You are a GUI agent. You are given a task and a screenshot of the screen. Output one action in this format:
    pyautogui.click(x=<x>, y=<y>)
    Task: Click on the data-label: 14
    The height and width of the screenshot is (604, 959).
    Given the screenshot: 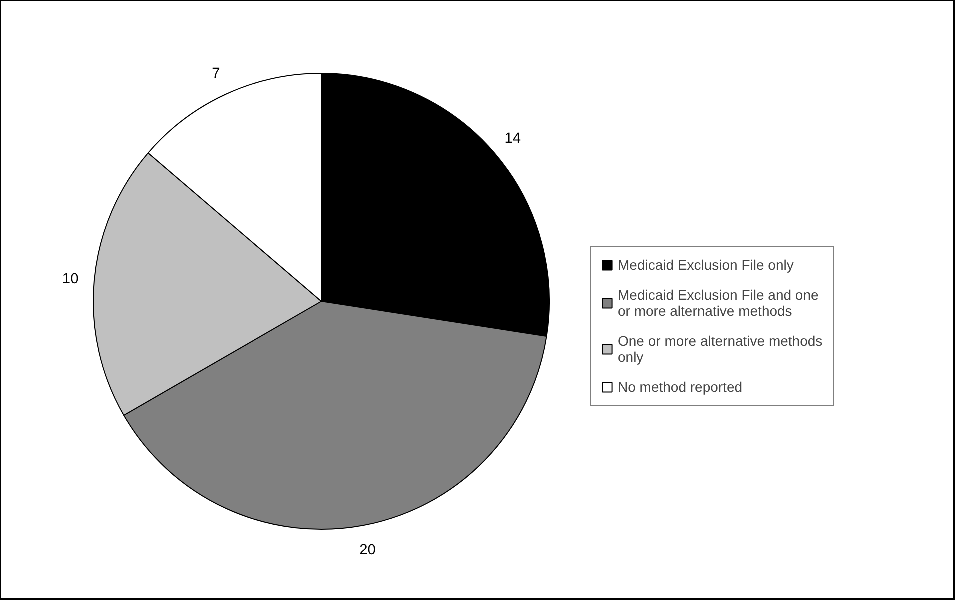 What is the action you would take?
    pyautogui.click(x=513, y=139)
    